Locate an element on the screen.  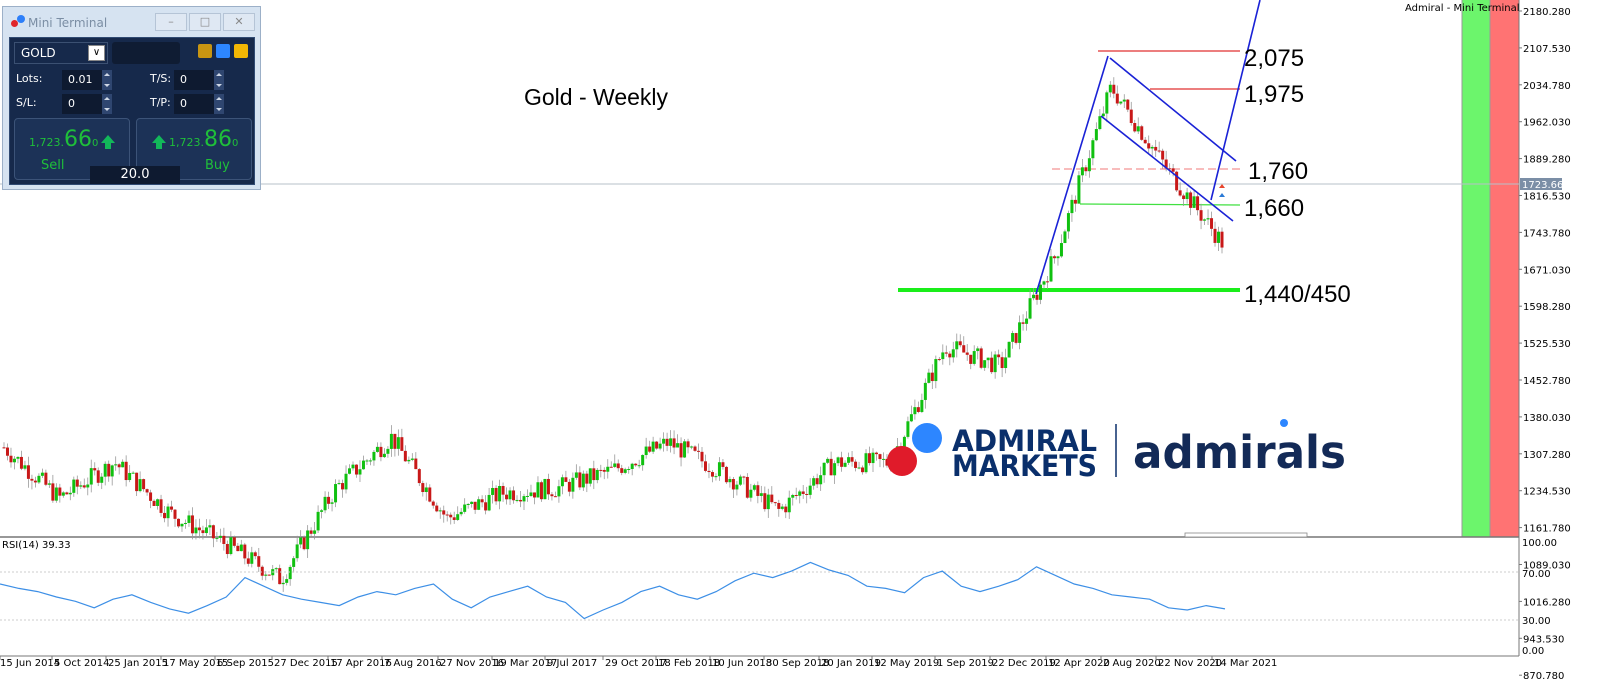
symbol-select: GOLD ∨ is located at coordinates (61, 53).